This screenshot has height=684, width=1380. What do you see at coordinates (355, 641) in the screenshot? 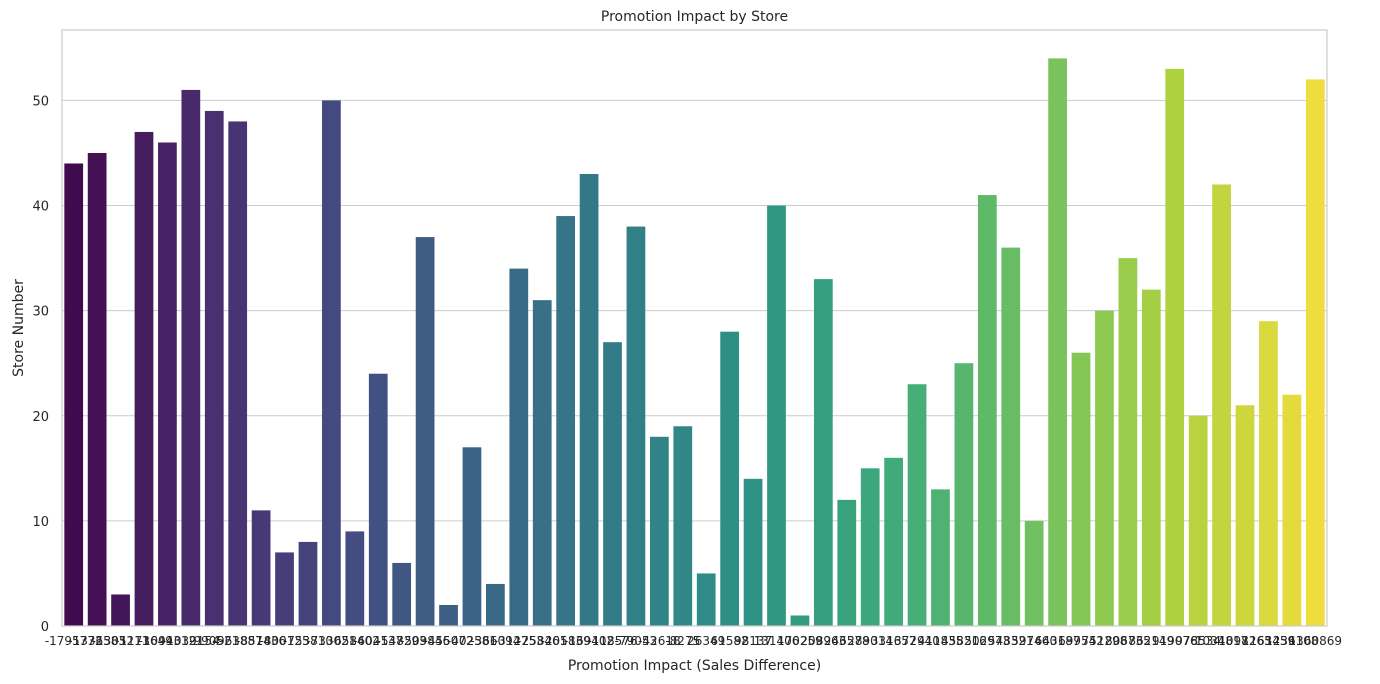
I see `x-tick-label: -658402` at bounding box center [355, 641].